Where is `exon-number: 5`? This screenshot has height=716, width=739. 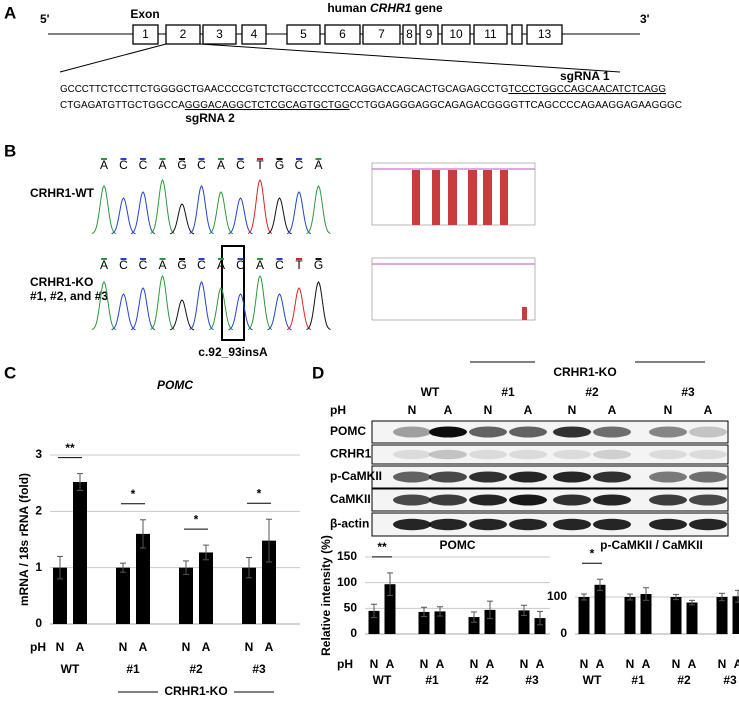
exon-number: 5 is located at coordinates (303, 34).